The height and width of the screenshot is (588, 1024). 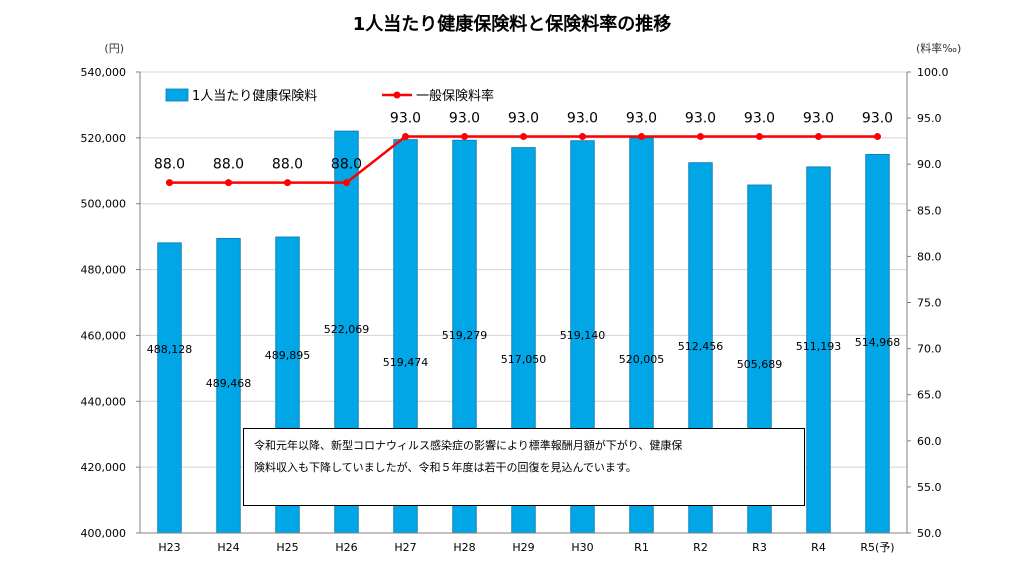 I want to click on rate-point-H30, so click(x=582, y=137).